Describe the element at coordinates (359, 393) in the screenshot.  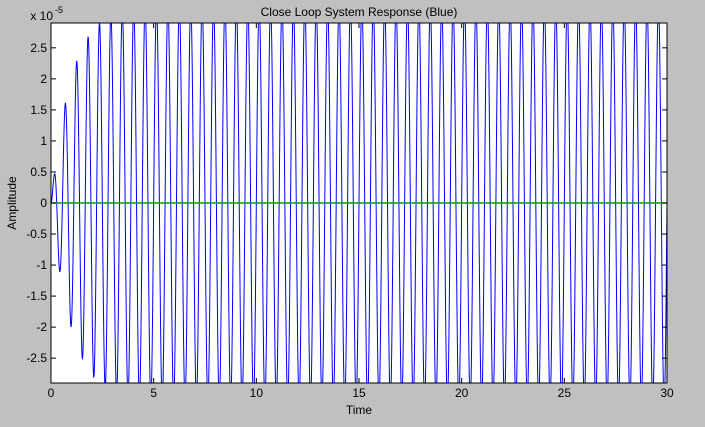
I see `x-tick-label: 15` at that location.